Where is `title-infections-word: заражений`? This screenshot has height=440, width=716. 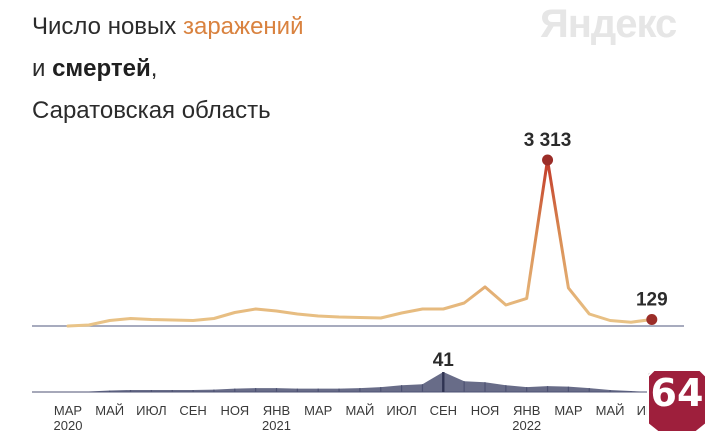
title-infections-word: заражений is located at coordinates (243, 26).